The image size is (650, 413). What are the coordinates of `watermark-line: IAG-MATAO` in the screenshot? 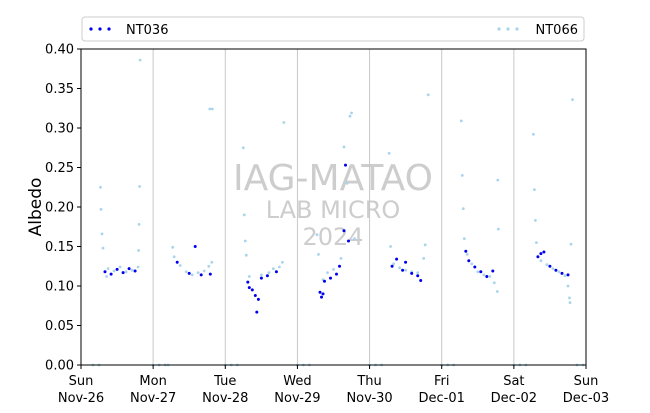 It's located at (333, 178).